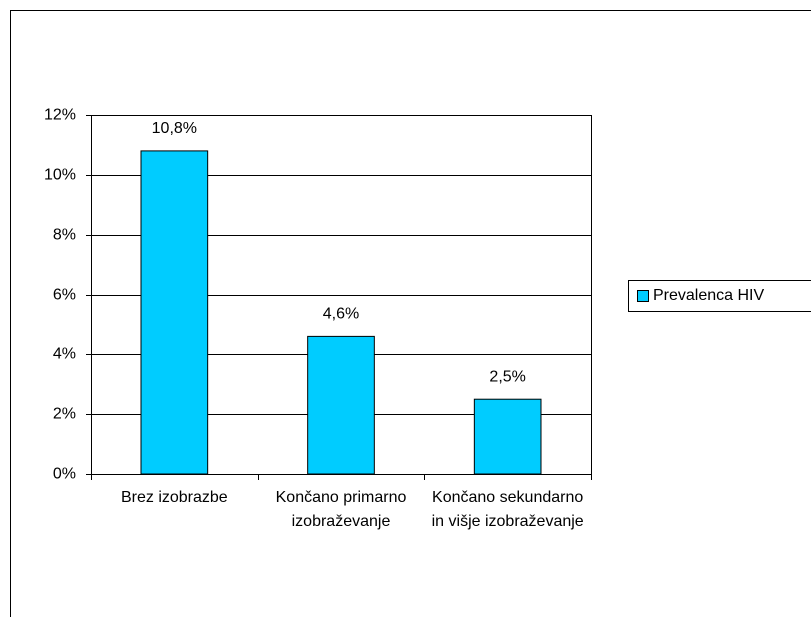 The height and width of the screenshot is (617, 811). I want to click on legend-box, so click(719, 296).